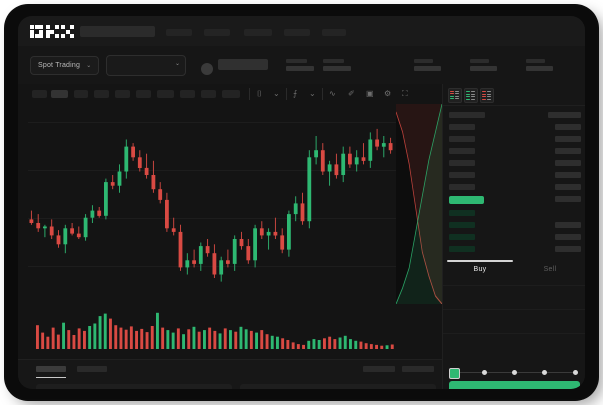  Describe the element at coordinates (514, 182) in the screenshot. I see `order-book` at that location.